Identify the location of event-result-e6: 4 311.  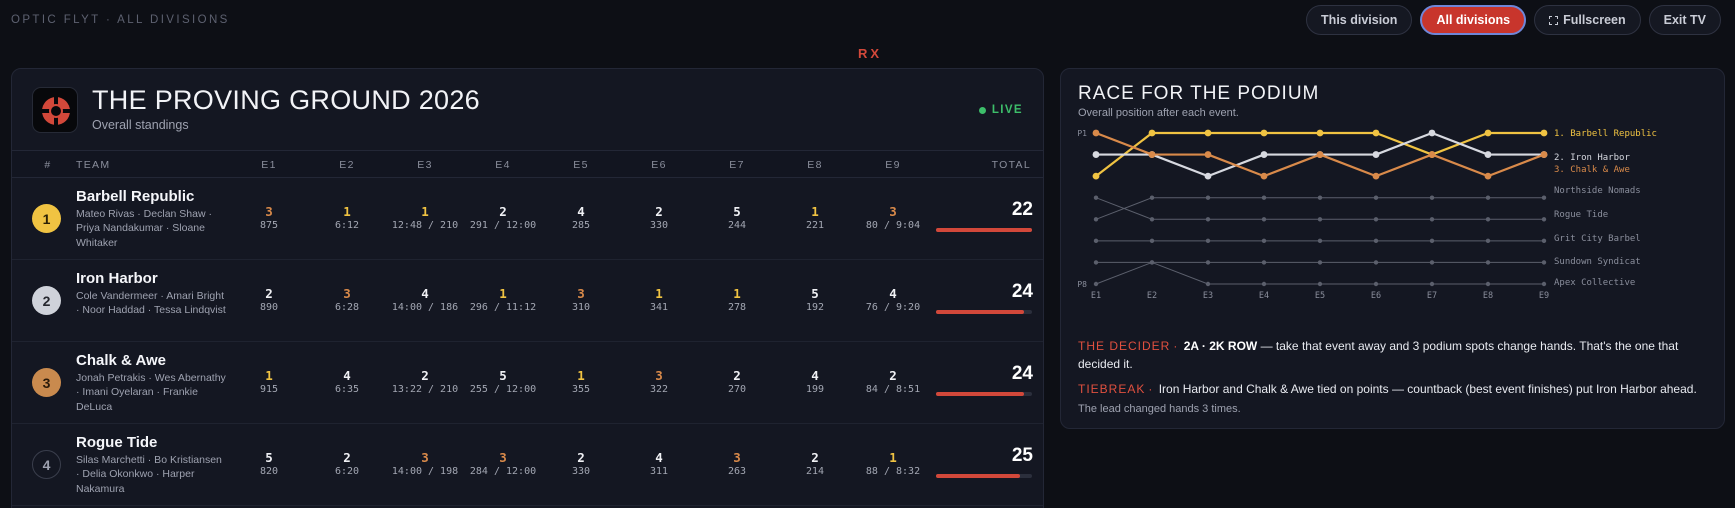
(659, 463).